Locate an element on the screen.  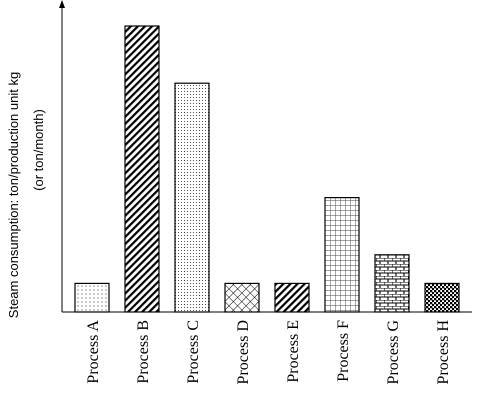
x-tick-label: Process G is located at coordinates (393, 352).